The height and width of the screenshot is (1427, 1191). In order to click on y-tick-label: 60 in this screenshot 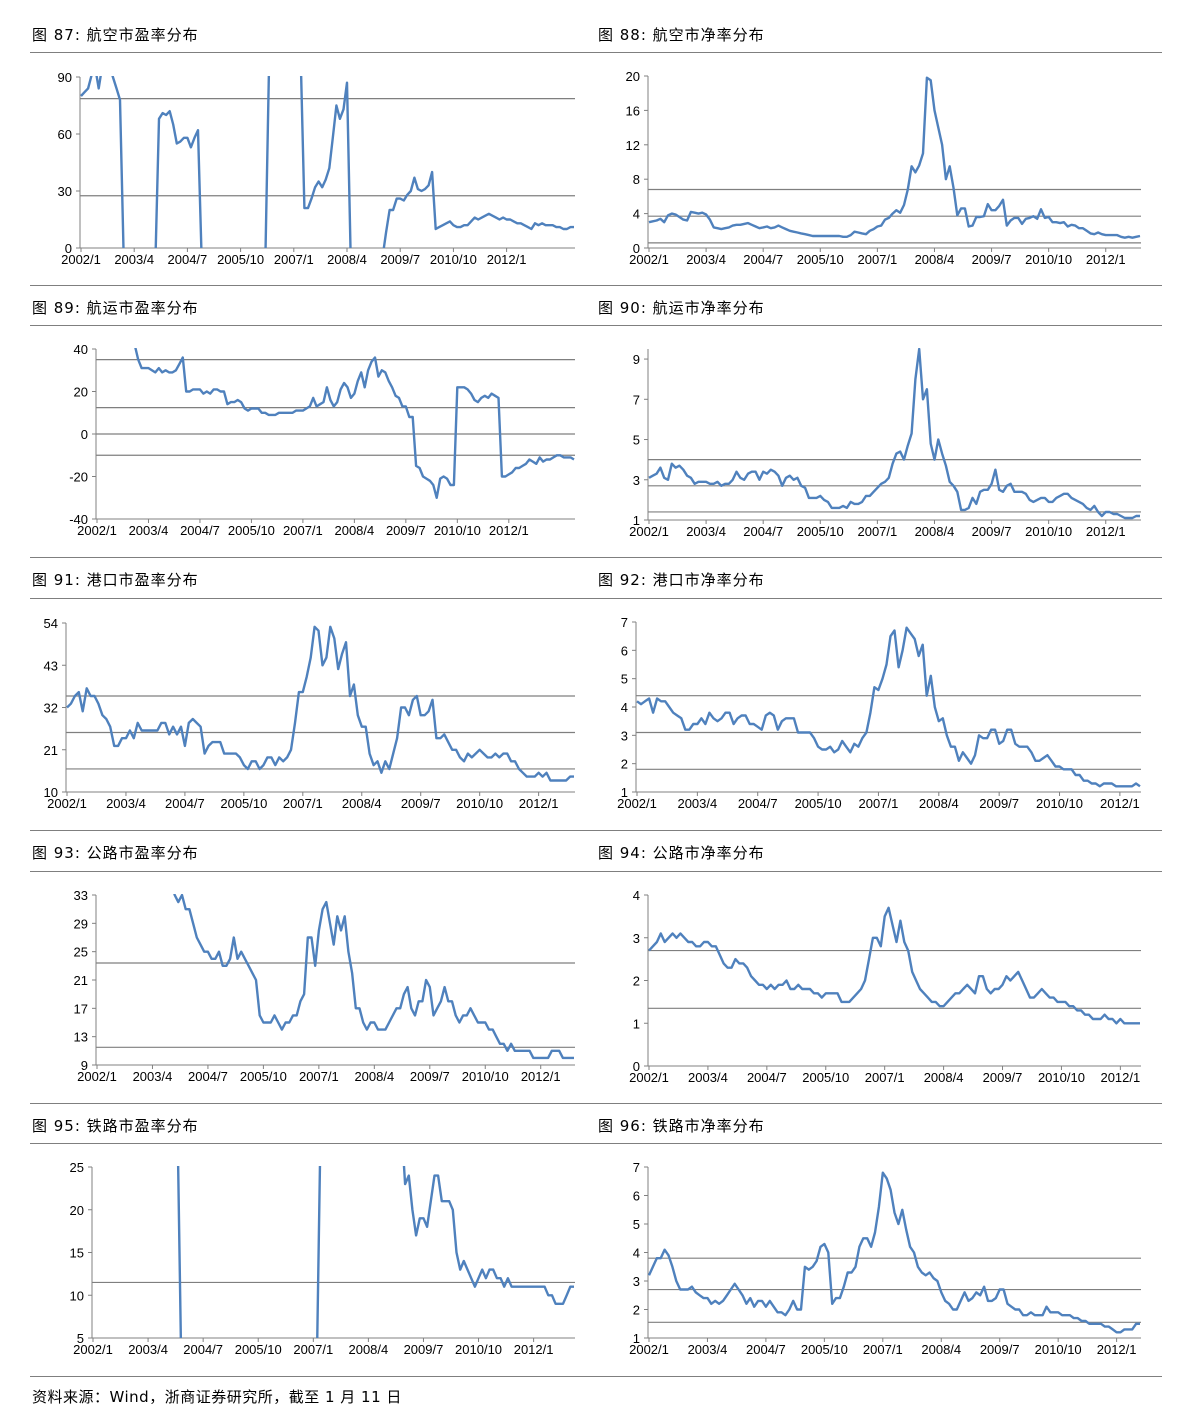, I will do `click(65, 134)`.